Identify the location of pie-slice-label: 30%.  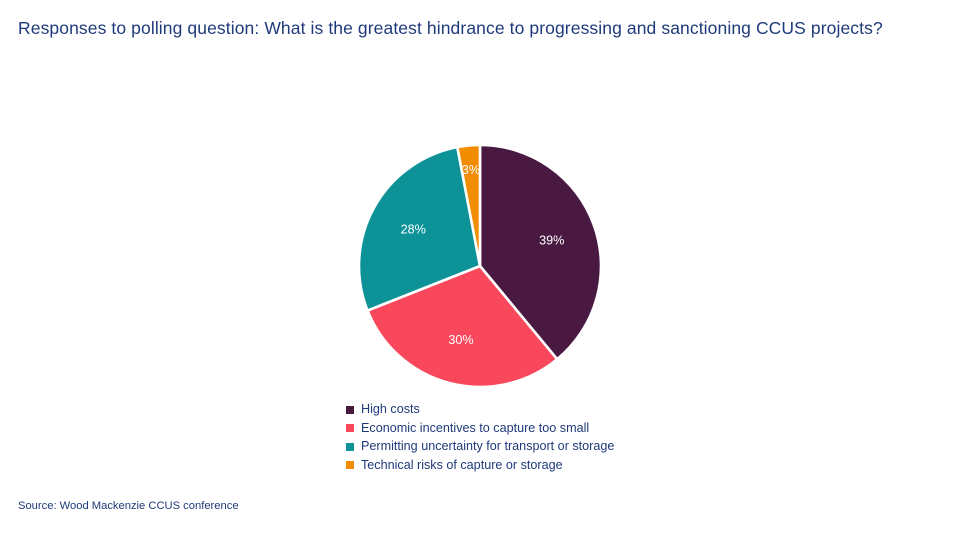
(460, 340).